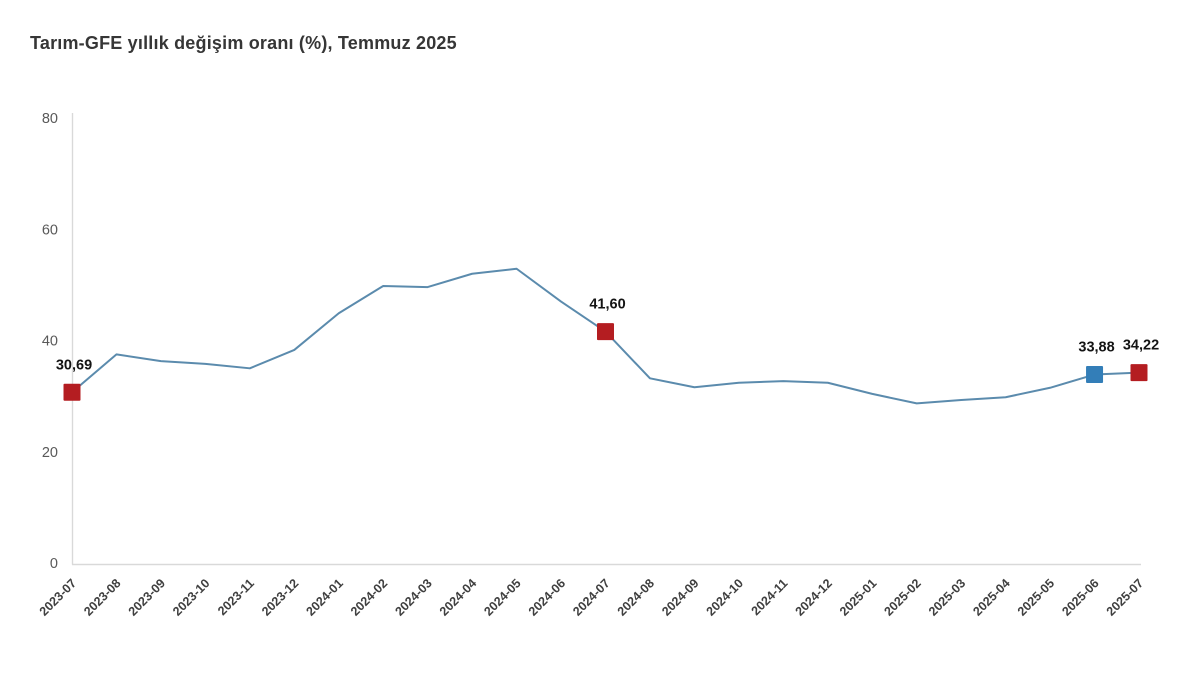  Describe the element at coordinates (325, 597) in the screenshot. I see `x-tick-label: 2024-01` at that location.